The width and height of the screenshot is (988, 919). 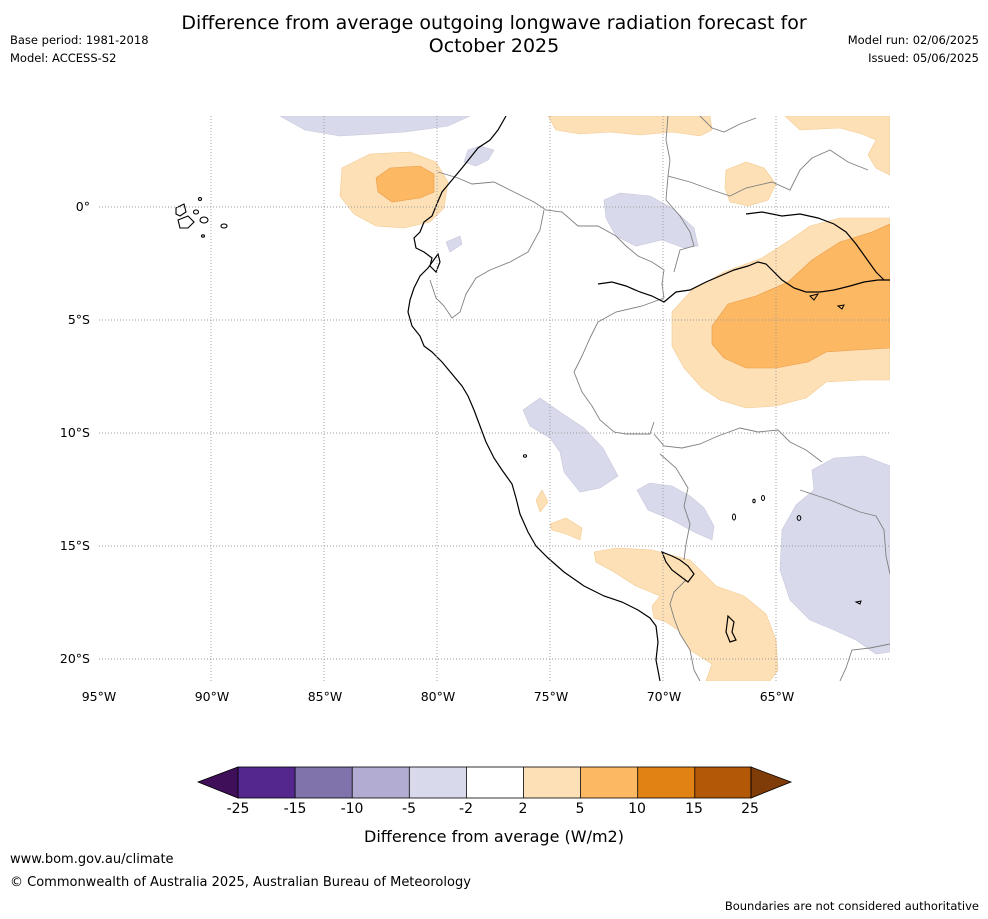 What do you see at coordinates (494, 836) in the screenshot?
I see `colorbar-title: Difference from average (W/m2)` at bounding box center [494, 836].